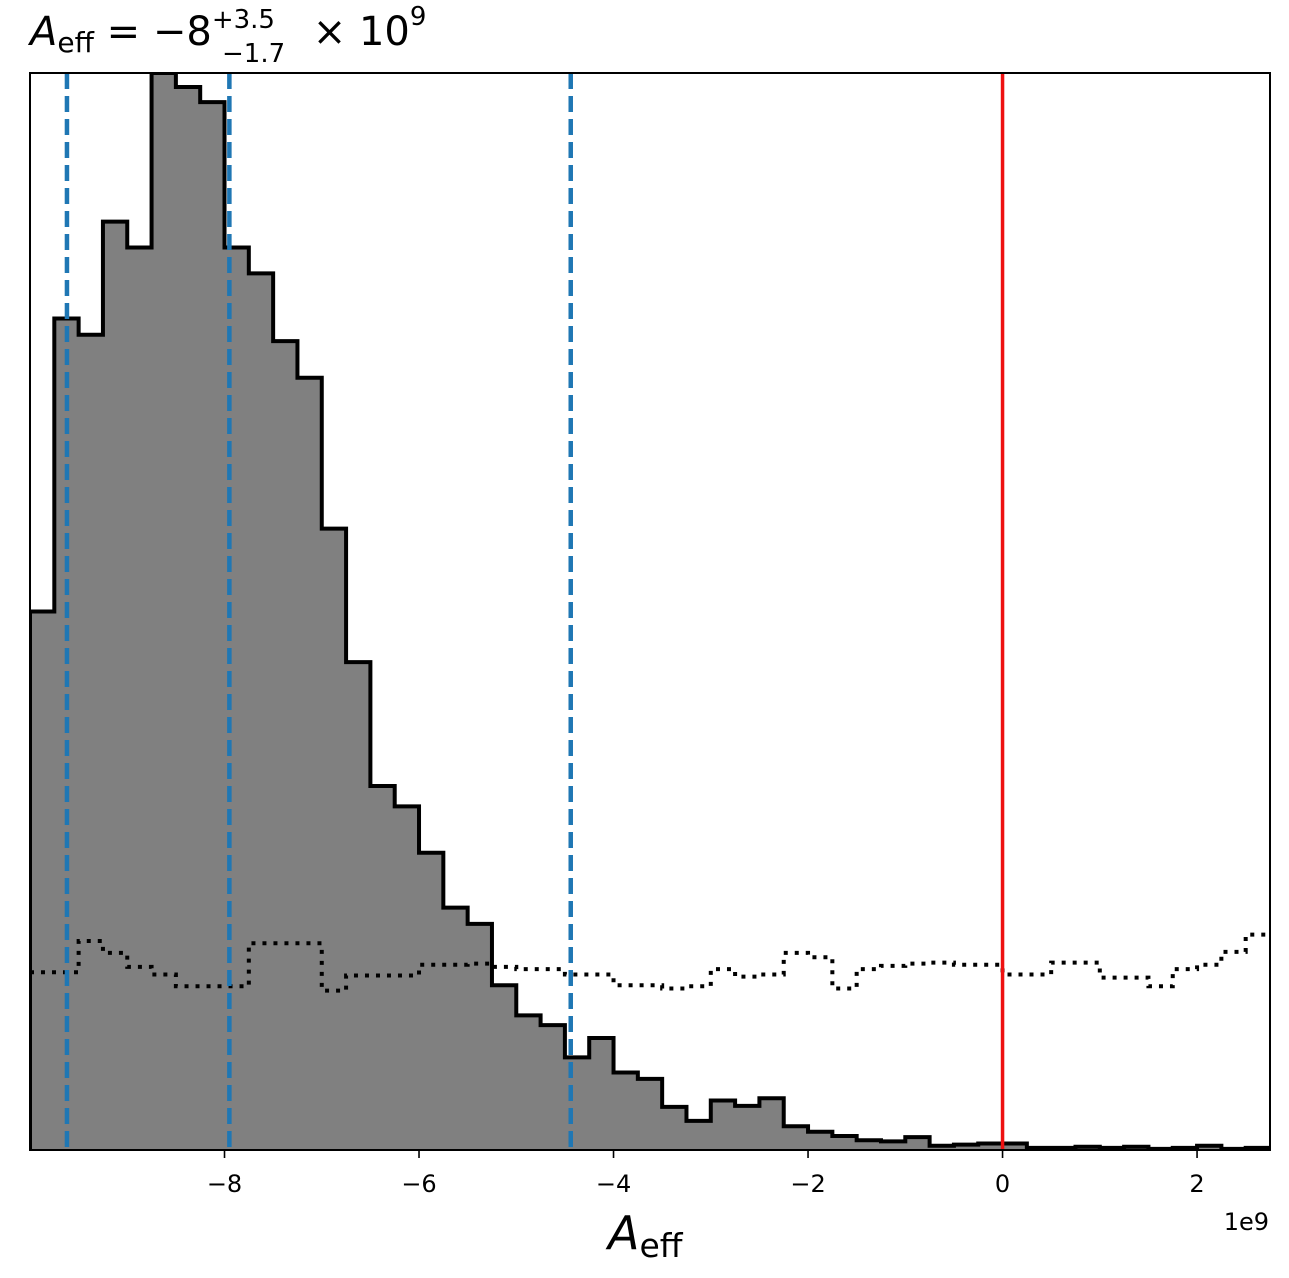 This screenshot has width=1289, height=1278. I want to click on x-tick-label: −4, so click(613, 1184).